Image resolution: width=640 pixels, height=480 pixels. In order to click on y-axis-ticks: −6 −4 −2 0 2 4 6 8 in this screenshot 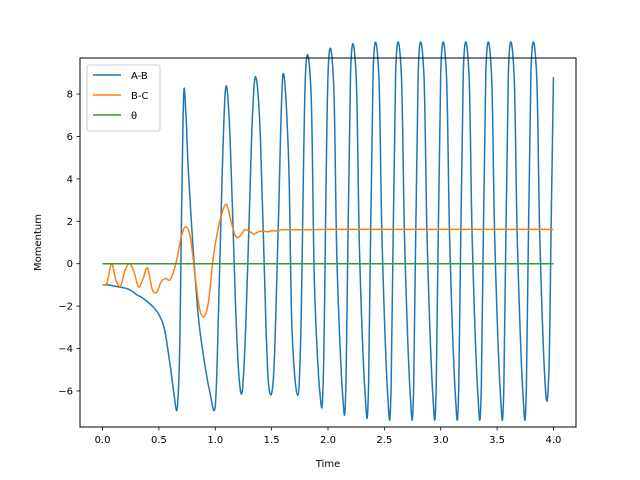, I will do `click(69, 243)`.